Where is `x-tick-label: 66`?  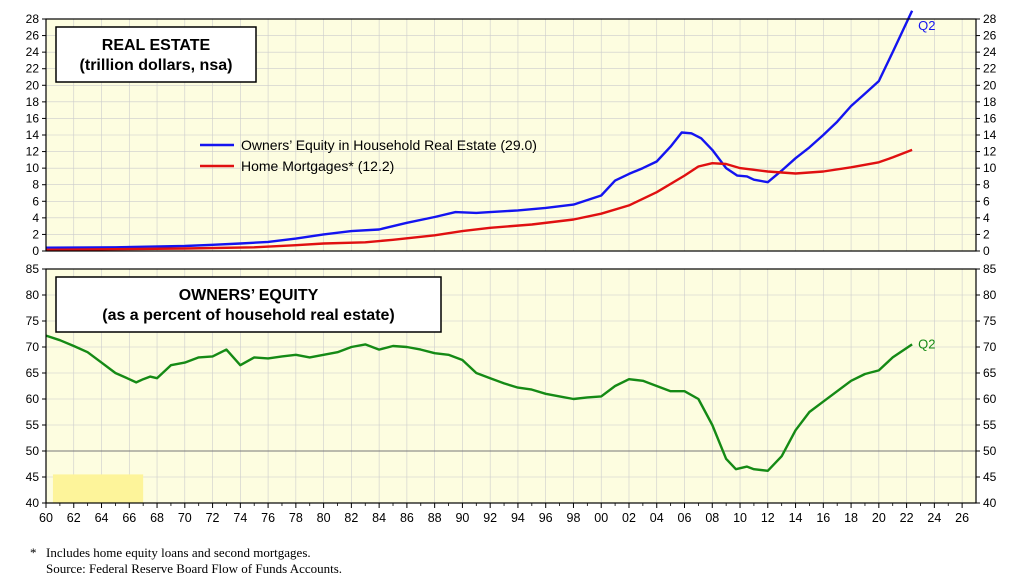
x-tick-label: 66 is located at coordinates (129, 518).